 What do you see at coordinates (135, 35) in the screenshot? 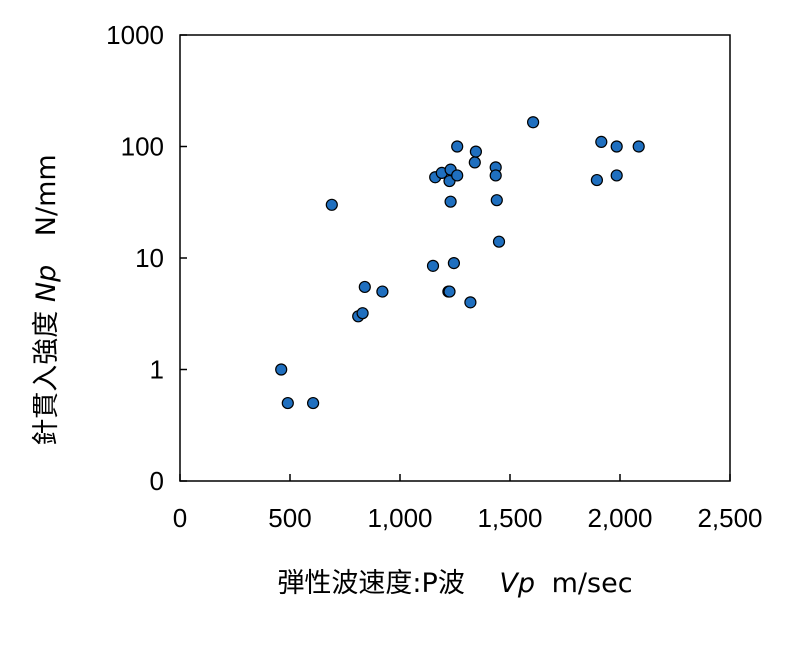
I see `y-tick-label: 1000` at bounding box center [135, 35].